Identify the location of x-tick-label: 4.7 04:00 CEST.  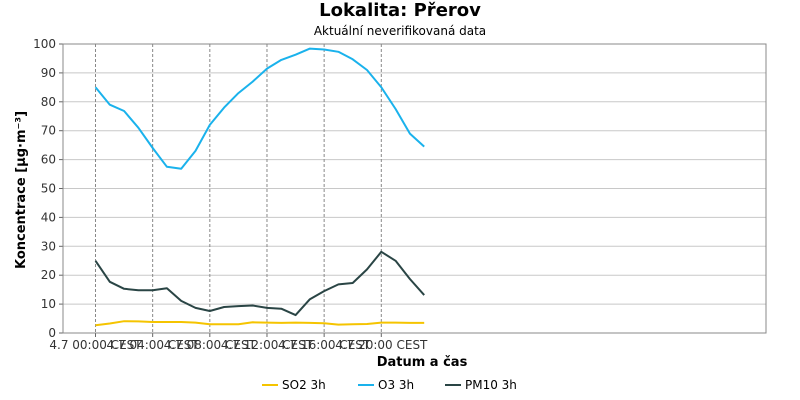
(153, 345).